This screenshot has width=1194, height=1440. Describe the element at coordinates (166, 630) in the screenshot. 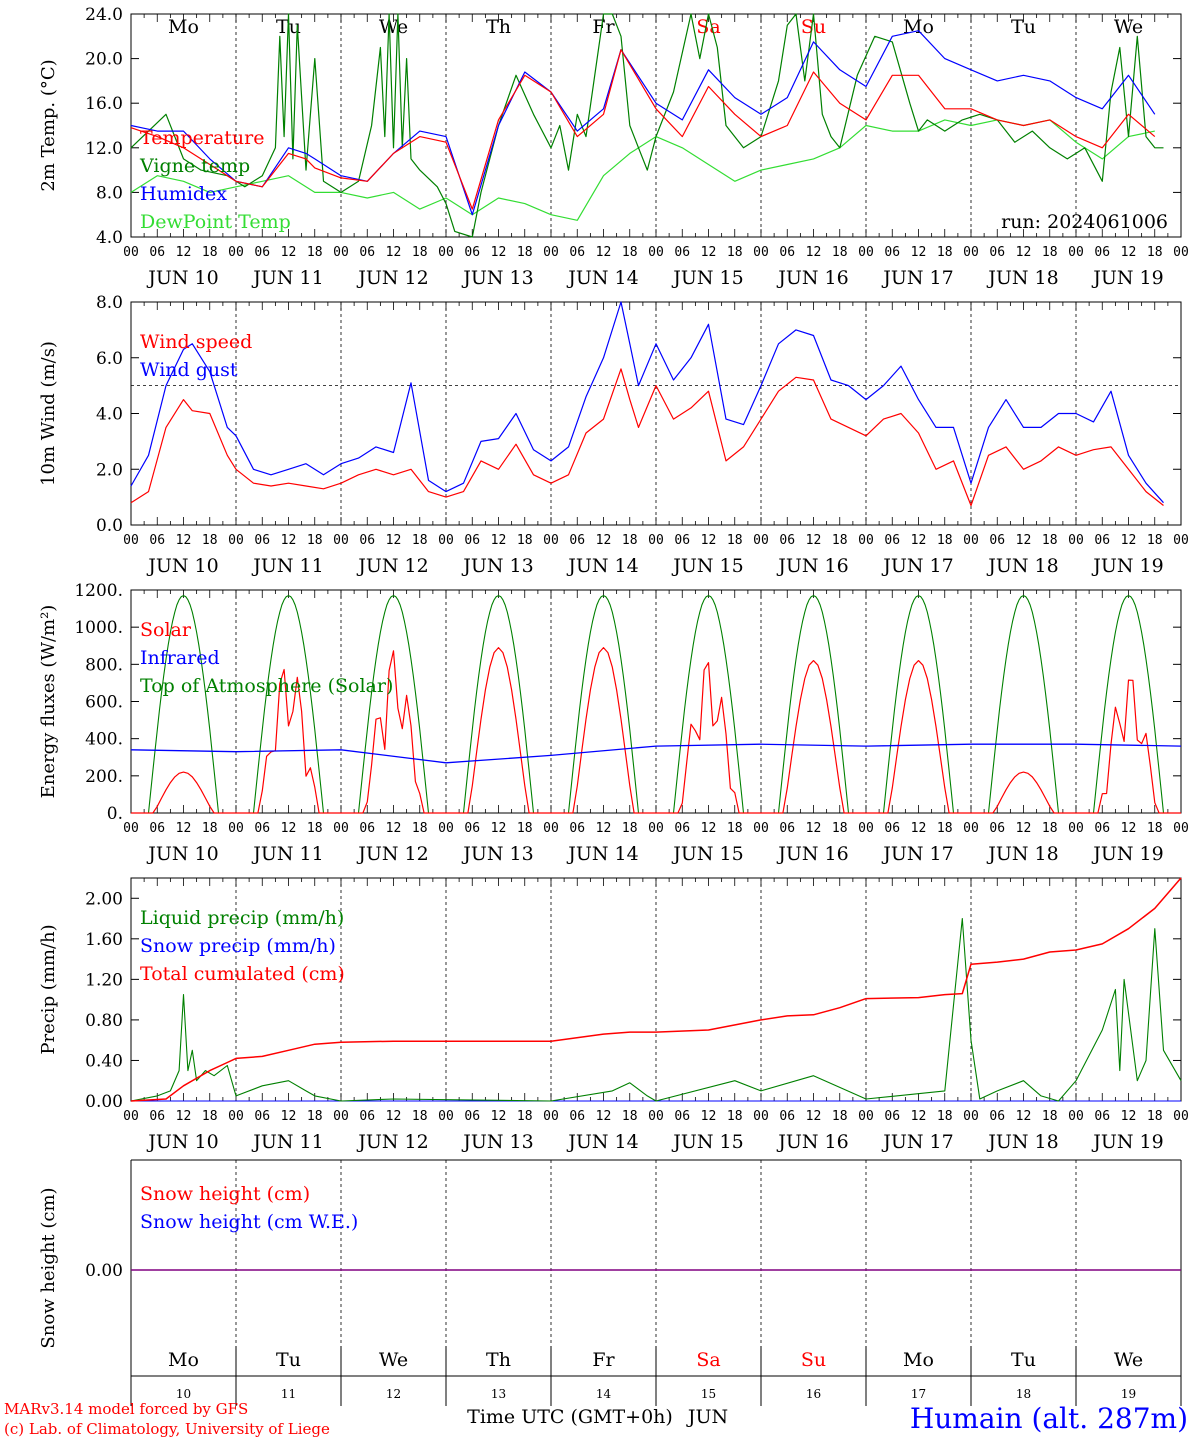

I see `legend-entry: Solar` at that location.